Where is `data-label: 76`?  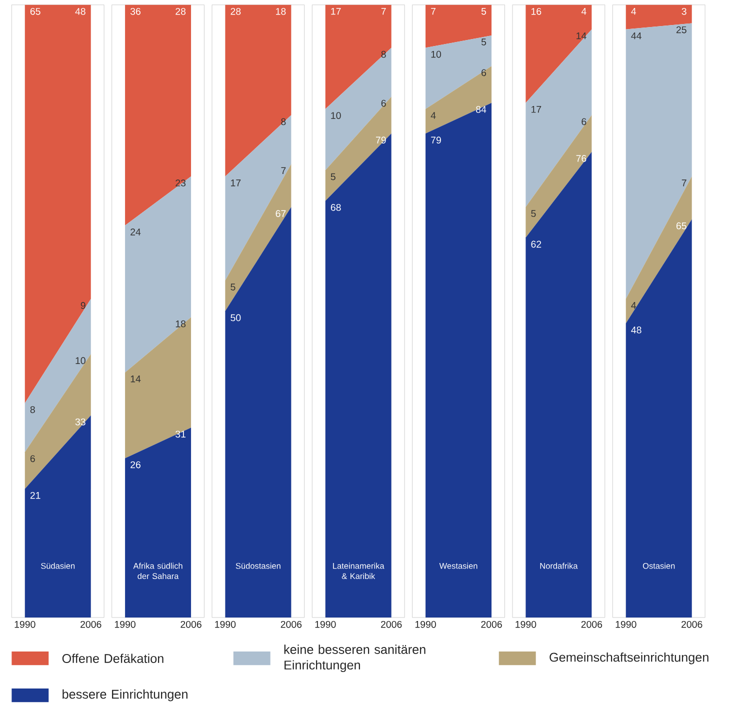 data-label: 76 is located at coordinates (581, 158).